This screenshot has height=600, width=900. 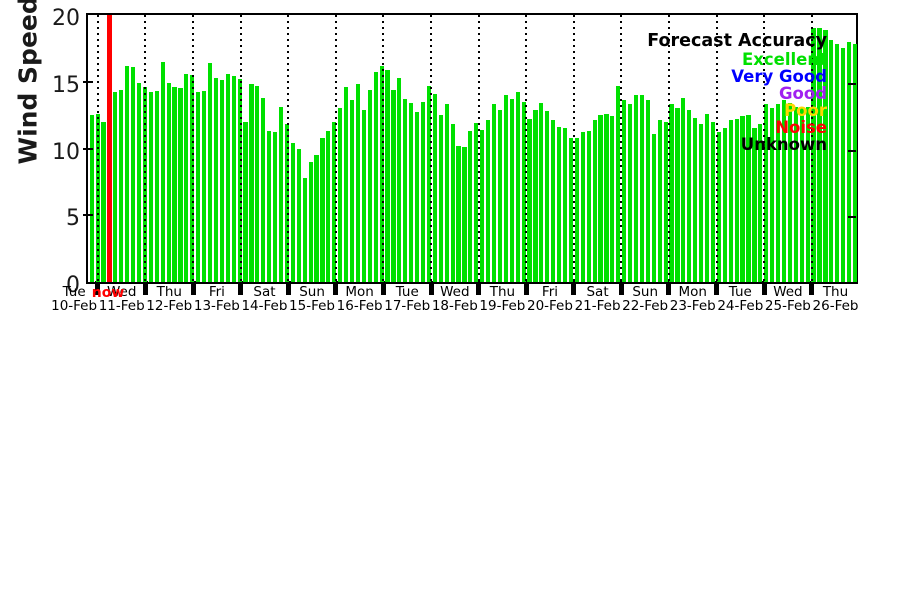 I want to click on y-tick-mark-left, so click(x=88, y=148).